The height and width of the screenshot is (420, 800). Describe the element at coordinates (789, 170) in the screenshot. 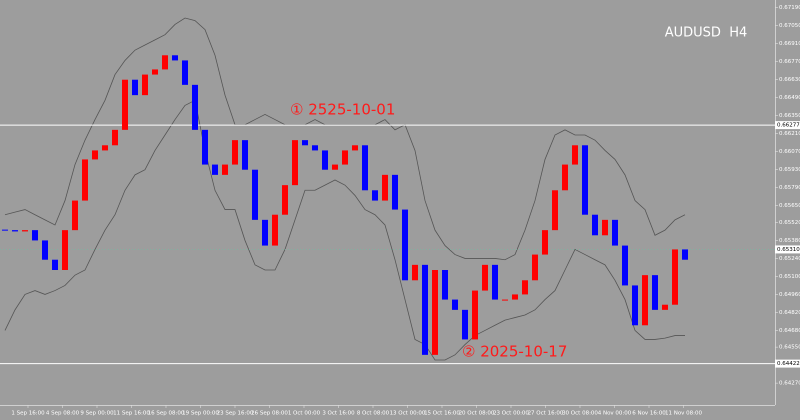

I see `y-tick-label: 0.65930` at that location.